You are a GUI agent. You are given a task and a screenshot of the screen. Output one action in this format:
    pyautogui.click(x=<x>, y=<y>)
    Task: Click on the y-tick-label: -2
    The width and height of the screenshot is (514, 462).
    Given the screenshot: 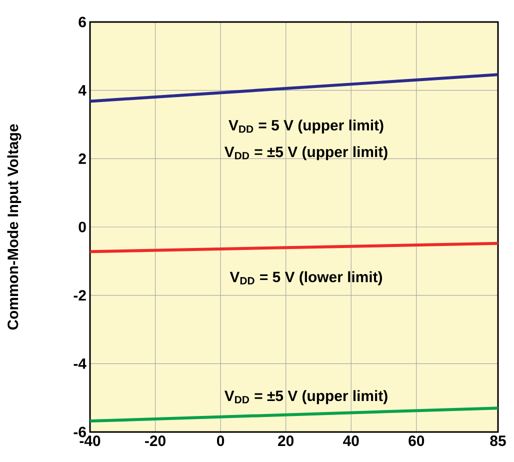 What is the action you would take?
    pyautogui.click(x=80, y=295)
    